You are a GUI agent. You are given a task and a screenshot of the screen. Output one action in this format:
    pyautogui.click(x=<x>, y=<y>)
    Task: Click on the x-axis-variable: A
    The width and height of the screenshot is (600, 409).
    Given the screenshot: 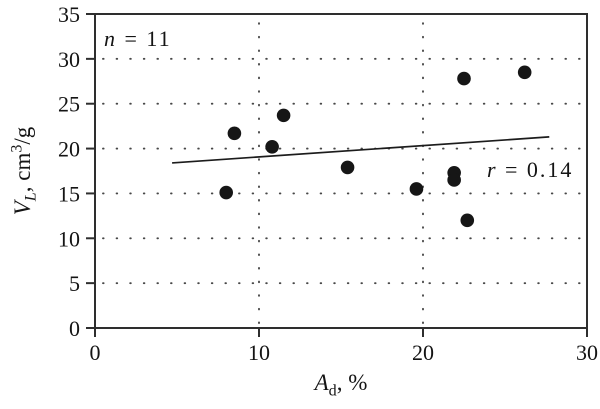 What is the action you would take?
    pyautogui.click(x=321, y=382)
    